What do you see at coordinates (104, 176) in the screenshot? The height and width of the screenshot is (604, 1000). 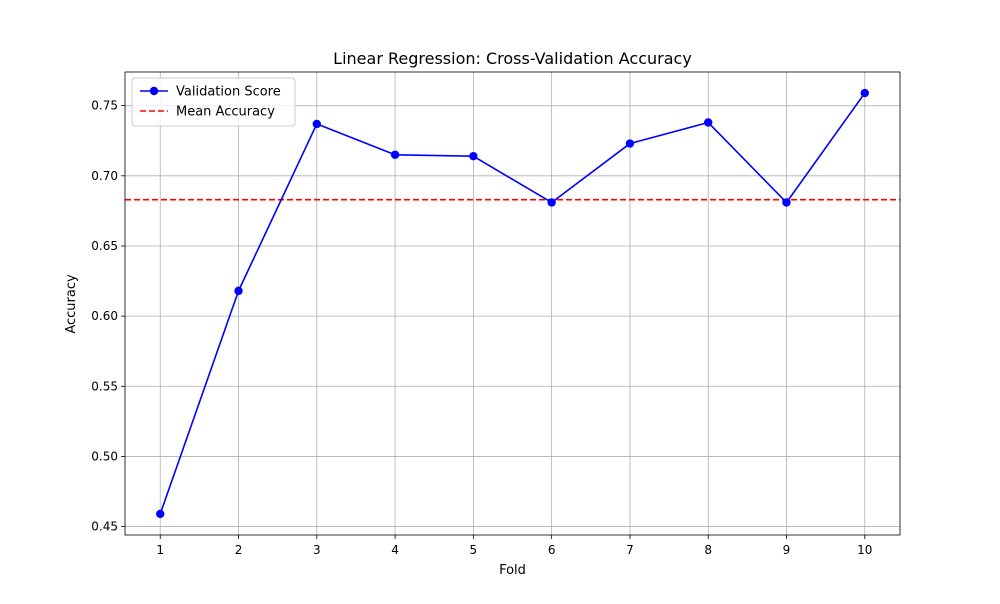 I see `y-tick-label: 0.70` at bounding box center [104, 176].